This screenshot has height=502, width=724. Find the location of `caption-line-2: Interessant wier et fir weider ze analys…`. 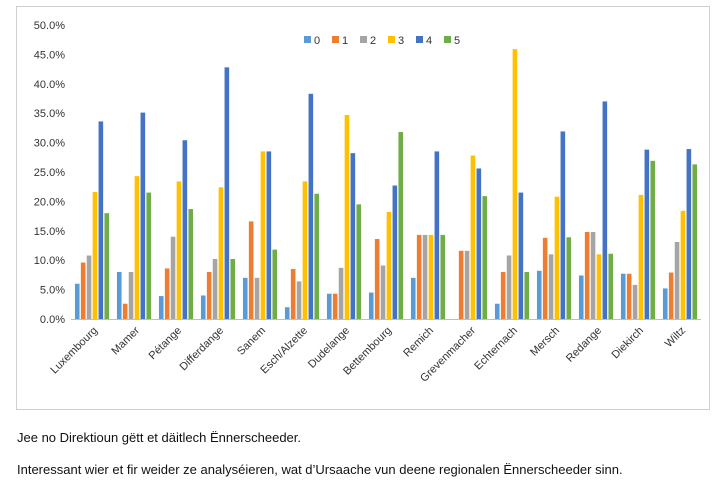

caption-line-2: Interessant wier et fir weider ze analys… is located at coordinates (320, 469).